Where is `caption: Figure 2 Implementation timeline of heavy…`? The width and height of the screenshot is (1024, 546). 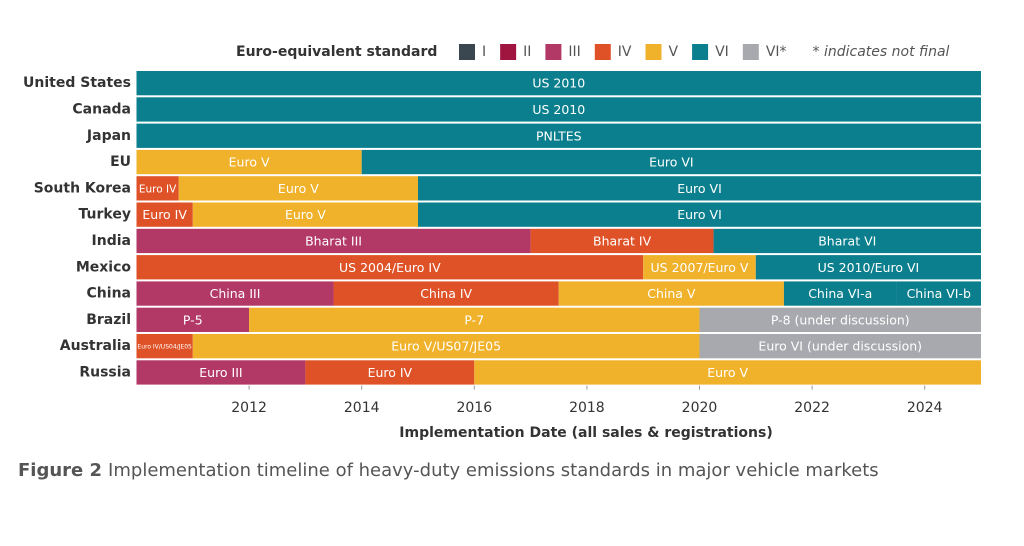 caption: Figure 2 Implementation timeline of heavy… is located at coordinates (448, 470).